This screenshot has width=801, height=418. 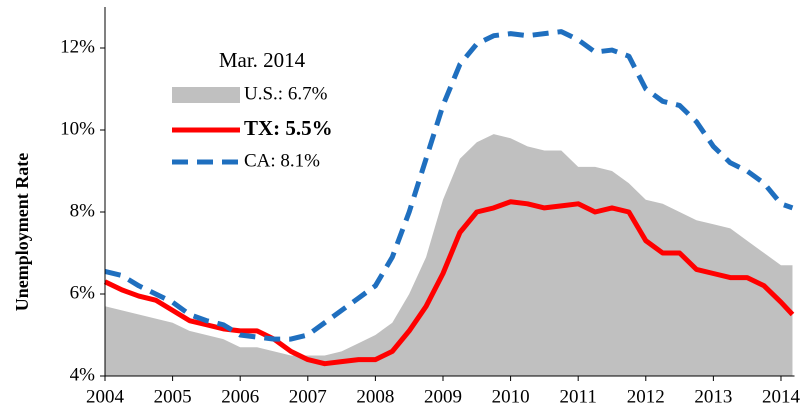 I want to click on legend-label: CA: 8.1%, so click(x=282, y=160).